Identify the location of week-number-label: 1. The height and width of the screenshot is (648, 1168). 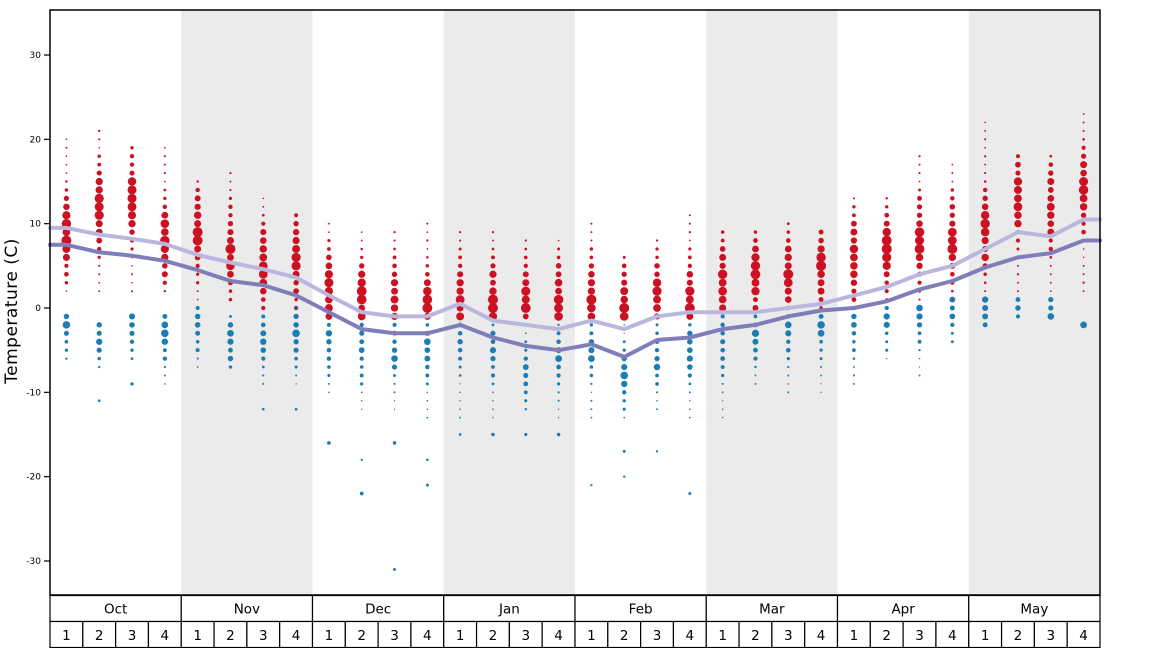
(985, 636).